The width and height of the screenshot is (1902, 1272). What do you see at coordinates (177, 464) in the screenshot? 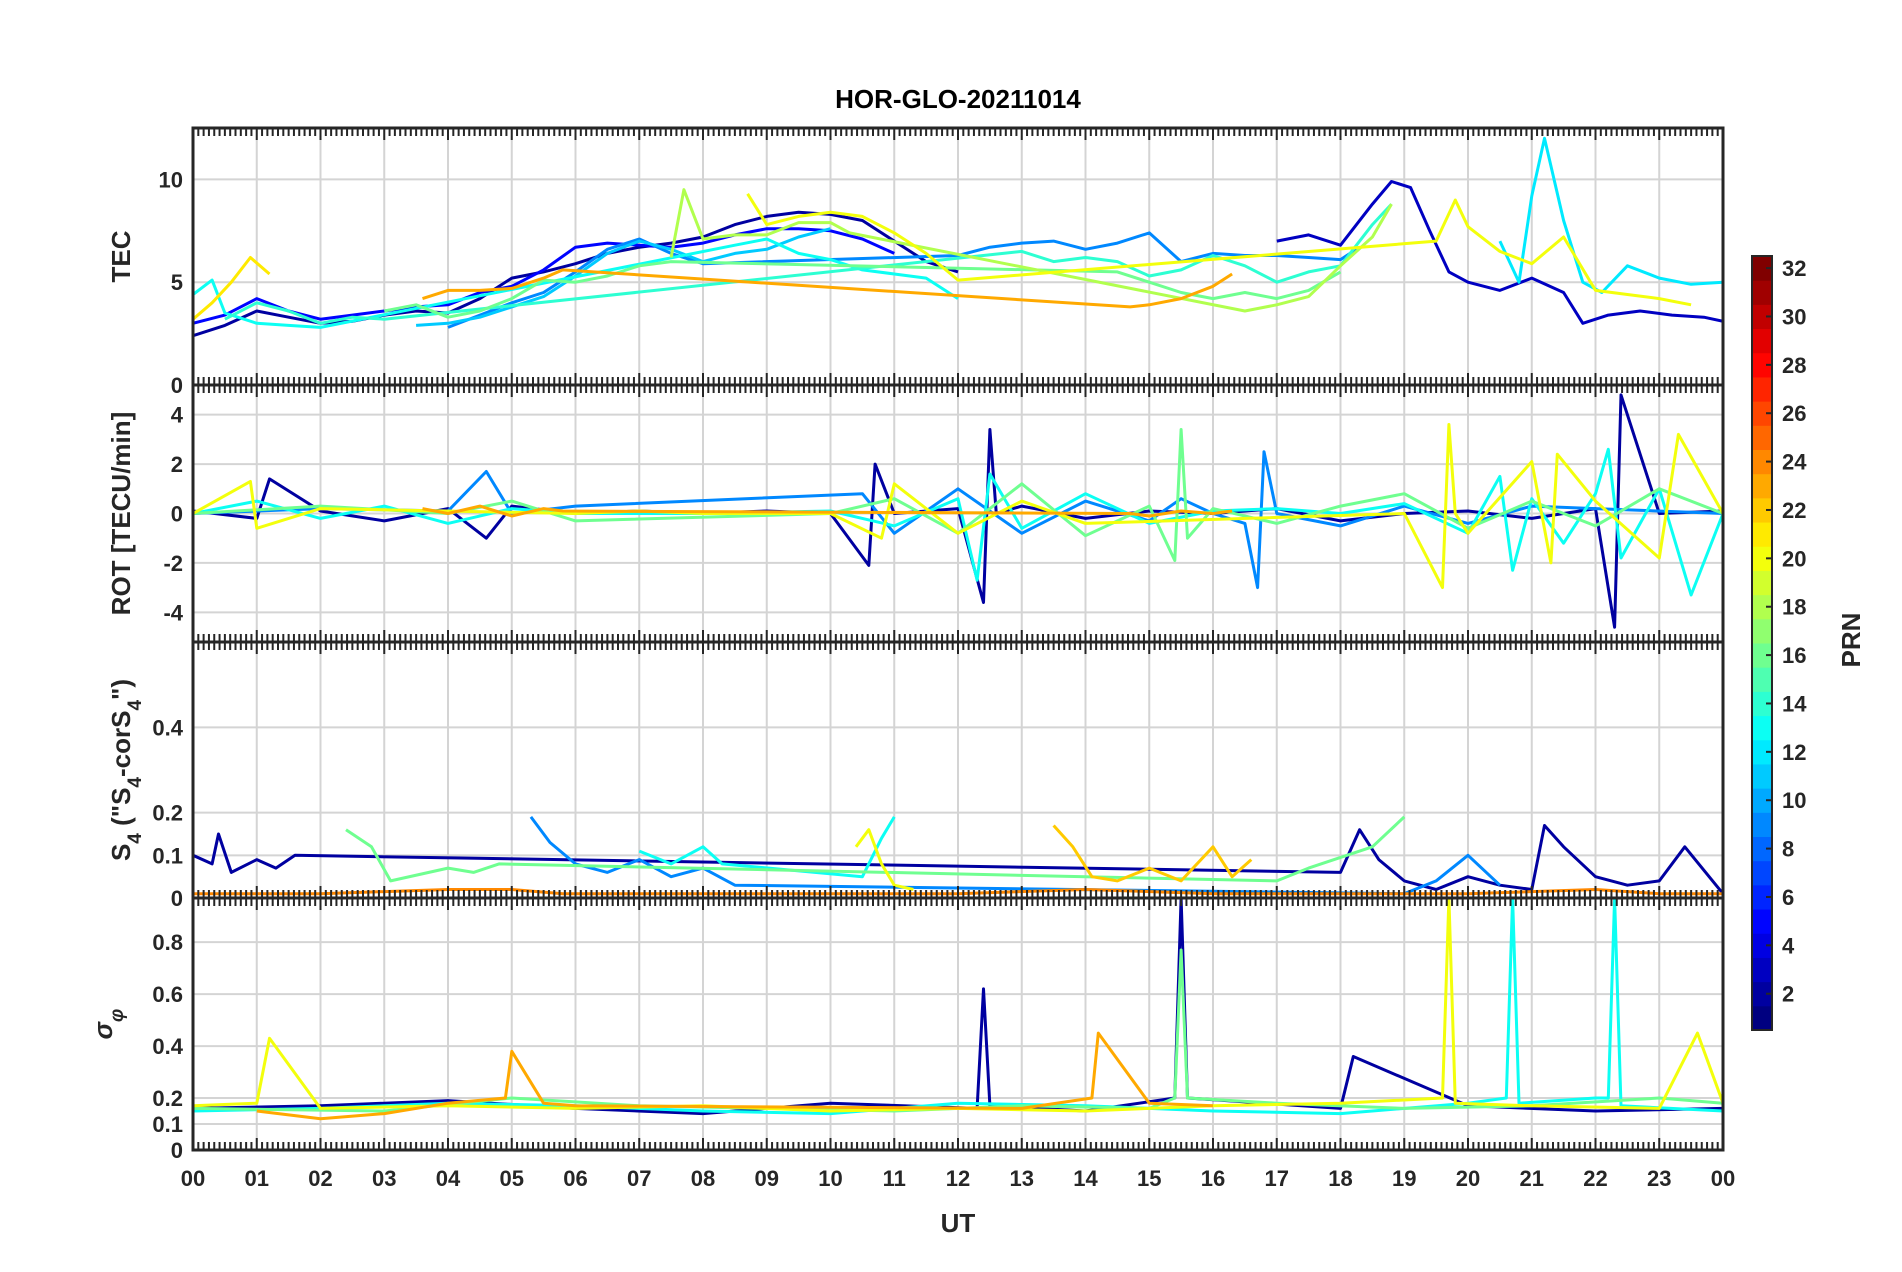
I see `y-tick-label: 2` at bounding box center [177, 464].